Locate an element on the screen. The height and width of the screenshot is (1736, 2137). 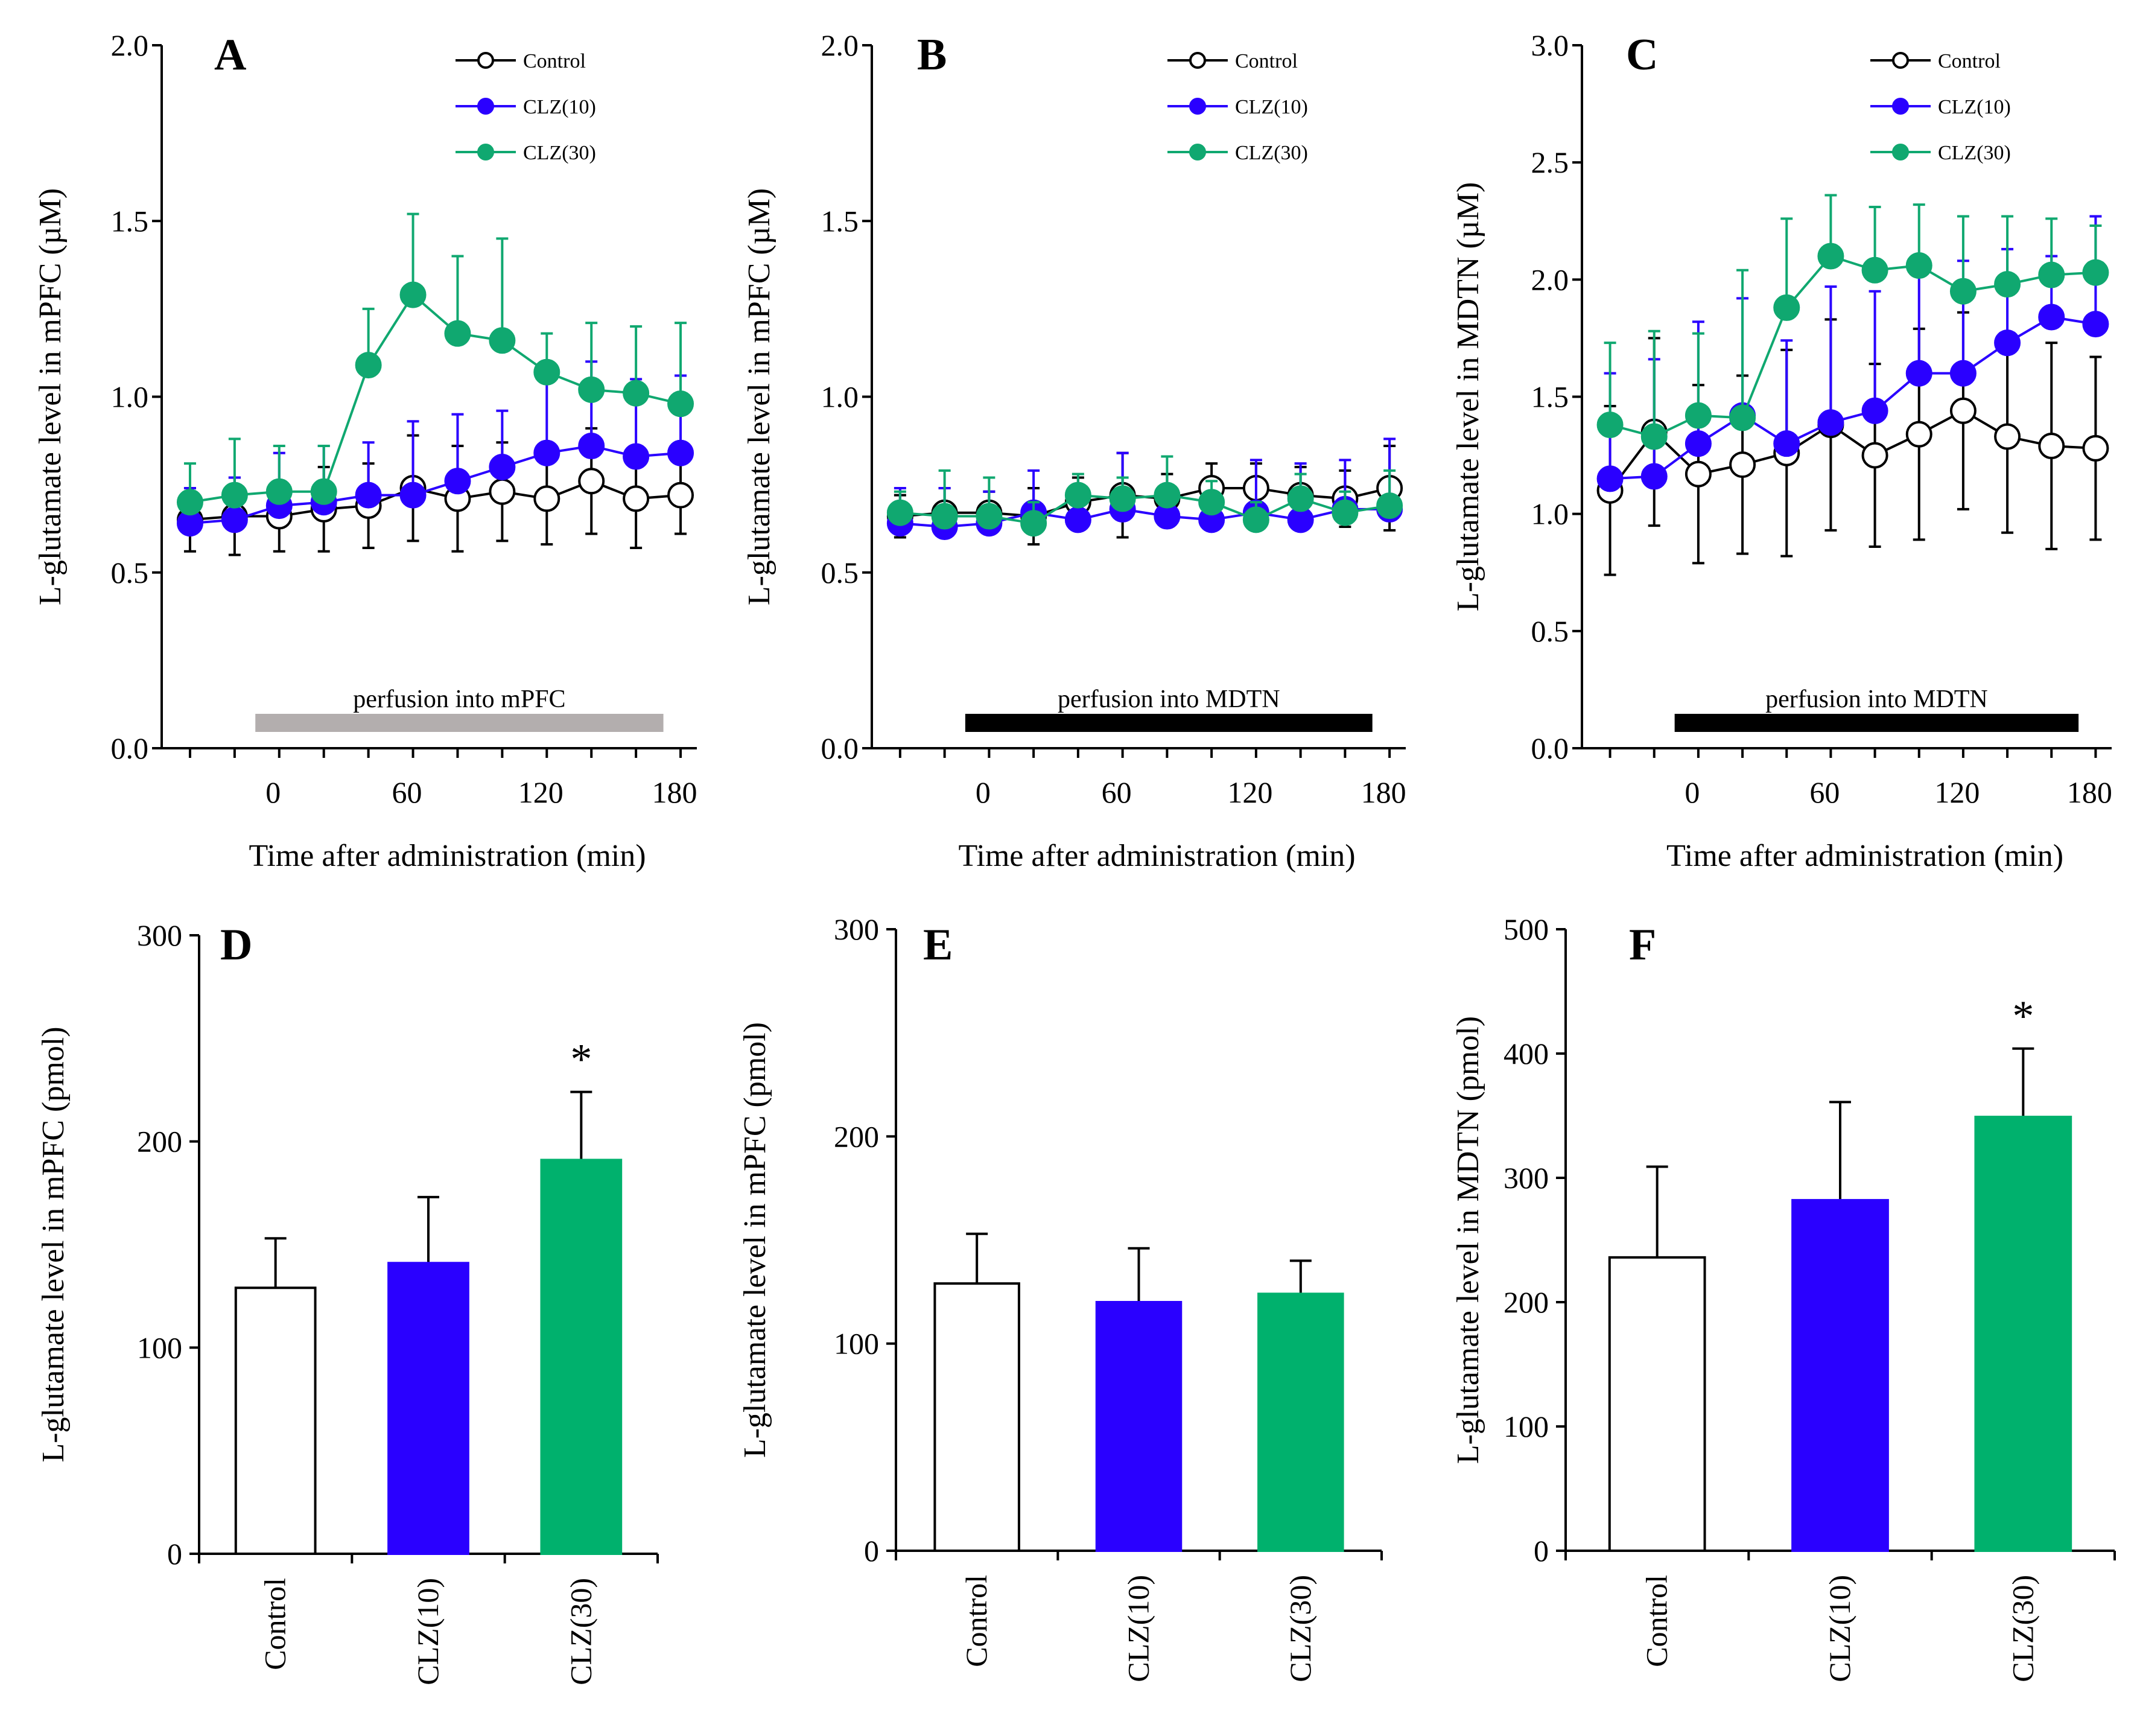
y-tick-label: 1.5 is located at coordinates (840, 221).